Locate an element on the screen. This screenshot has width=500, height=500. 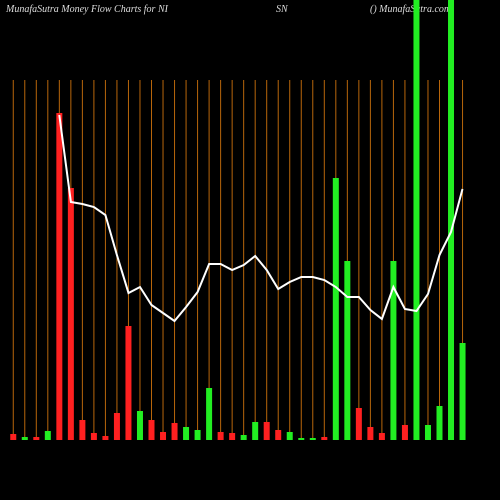
chart-title: MunafaSutra Money Flow Charts for NI is located at coordinates (87, 9).